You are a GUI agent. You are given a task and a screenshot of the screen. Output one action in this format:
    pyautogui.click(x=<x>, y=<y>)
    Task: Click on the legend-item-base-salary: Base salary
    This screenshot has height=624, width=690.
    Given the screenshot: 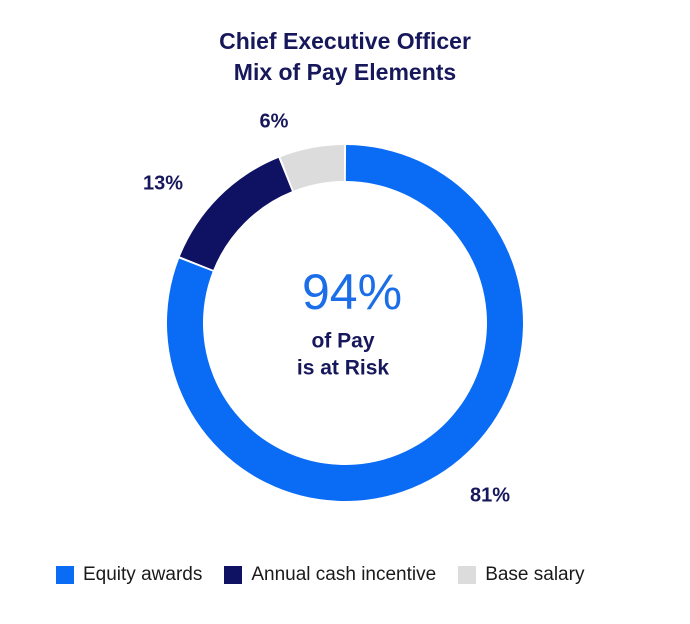 What is the action you would take?
    pyautogui.click(x=521, y=575)
    